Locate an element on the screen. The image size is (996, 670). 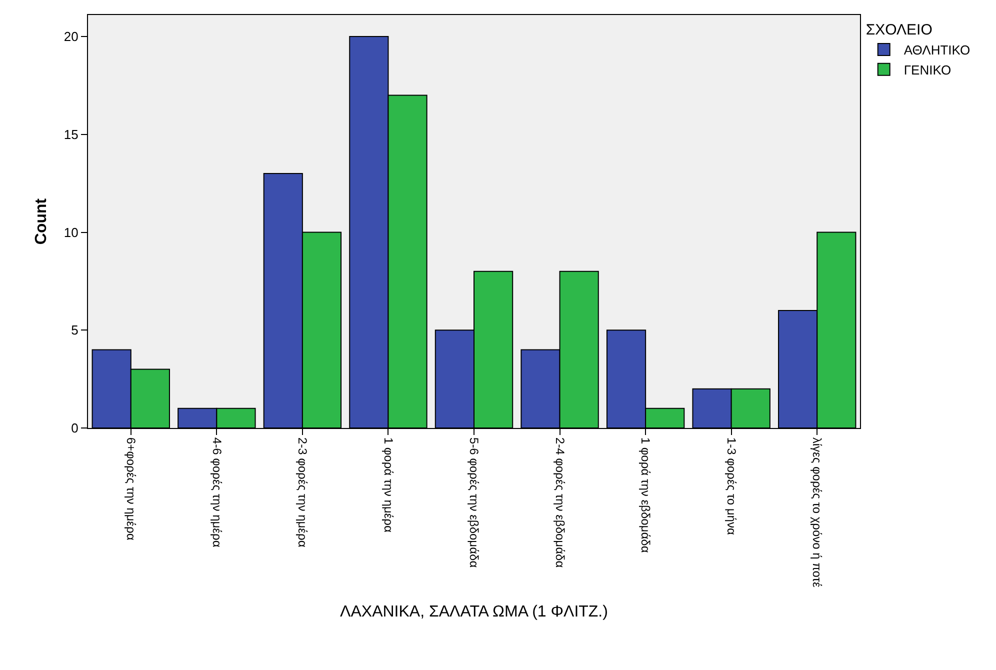
x-tick-label: 2-4 φορές την εβδομάδα is located at coordinates (559, 502).